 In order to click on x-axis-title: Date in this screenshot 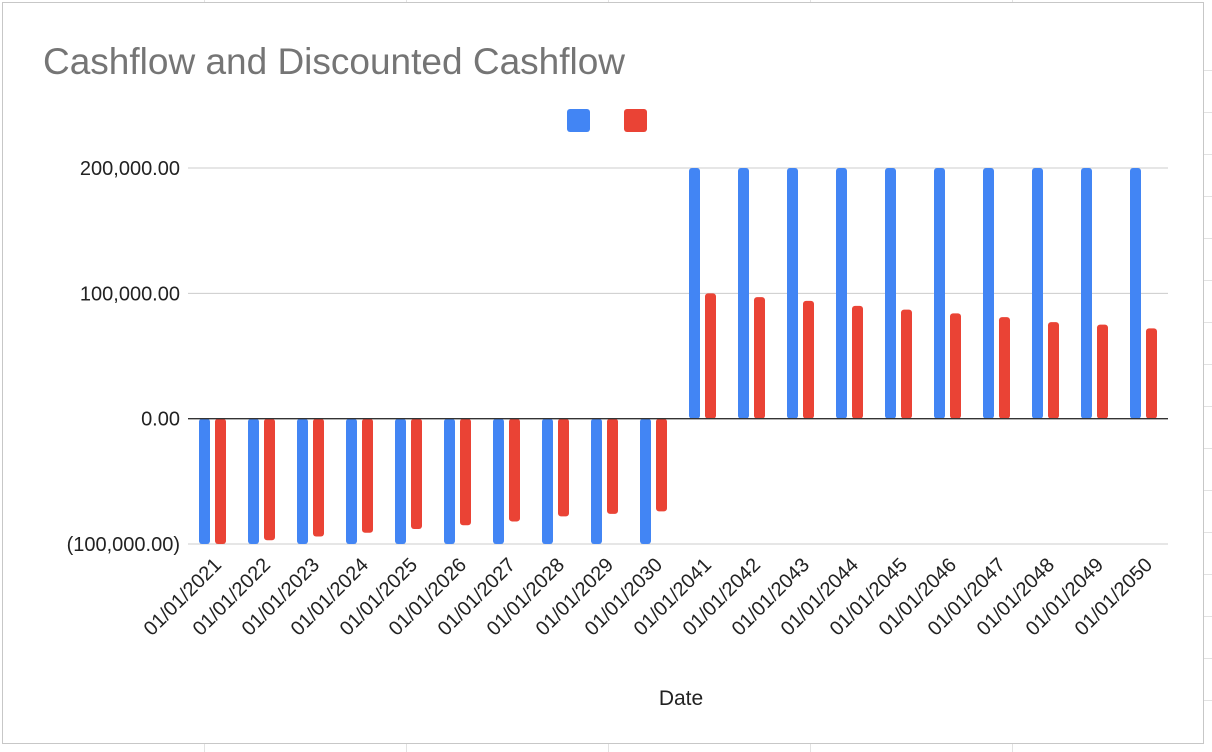, I will do `click(681, 698)`.